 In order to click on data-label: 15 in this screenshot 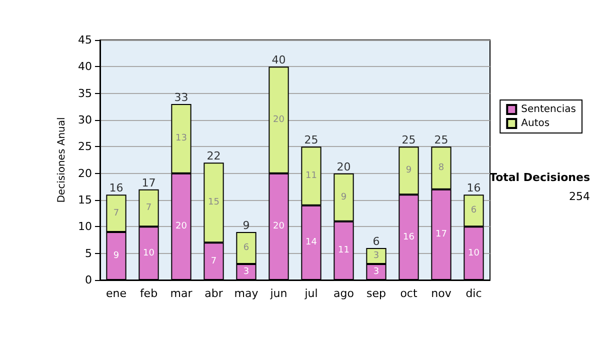, I will do `click(214, 203)`.